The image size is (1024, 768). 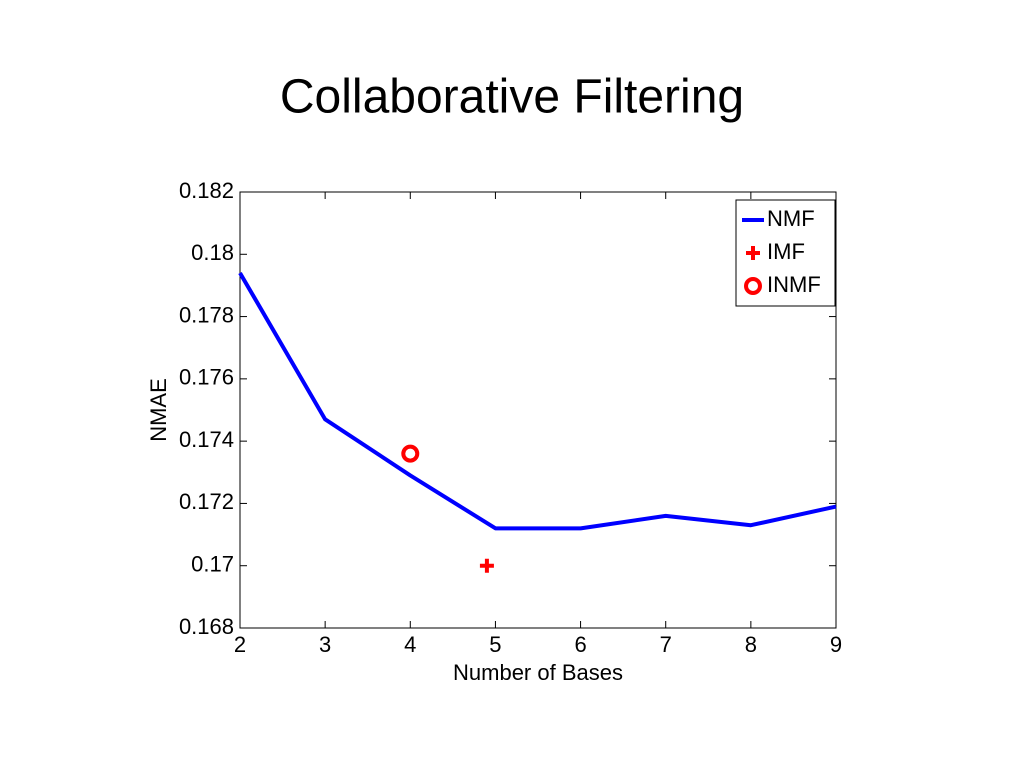 What do you see at coordinates (786, 251) in the screenshot?
I see `legend-label: IMF` at bounding box center [786, 251].